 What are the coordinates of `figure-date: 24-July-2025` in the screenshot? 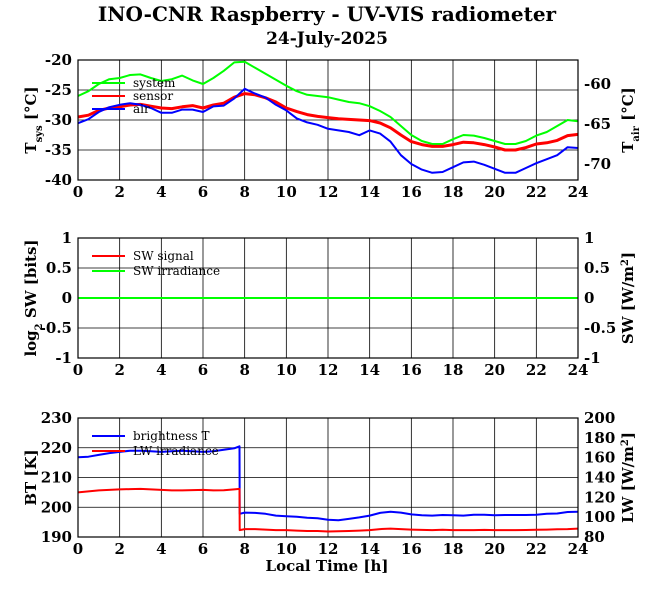 It's located at (327, 39).